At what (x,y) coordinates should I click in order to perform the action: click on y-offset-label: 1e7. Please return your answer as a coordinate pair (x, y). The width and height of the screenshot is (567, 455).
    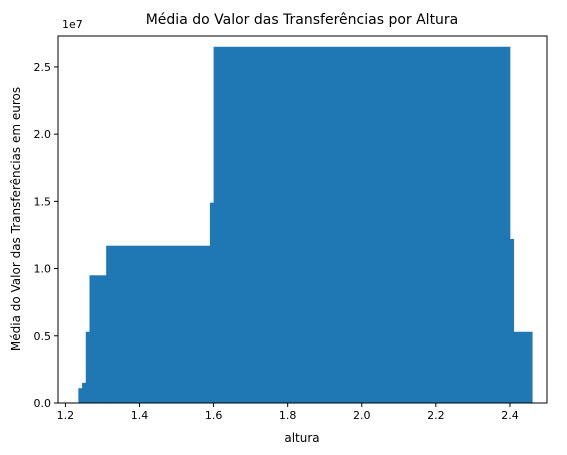
    Looking at the image, I should click on (72, 24).